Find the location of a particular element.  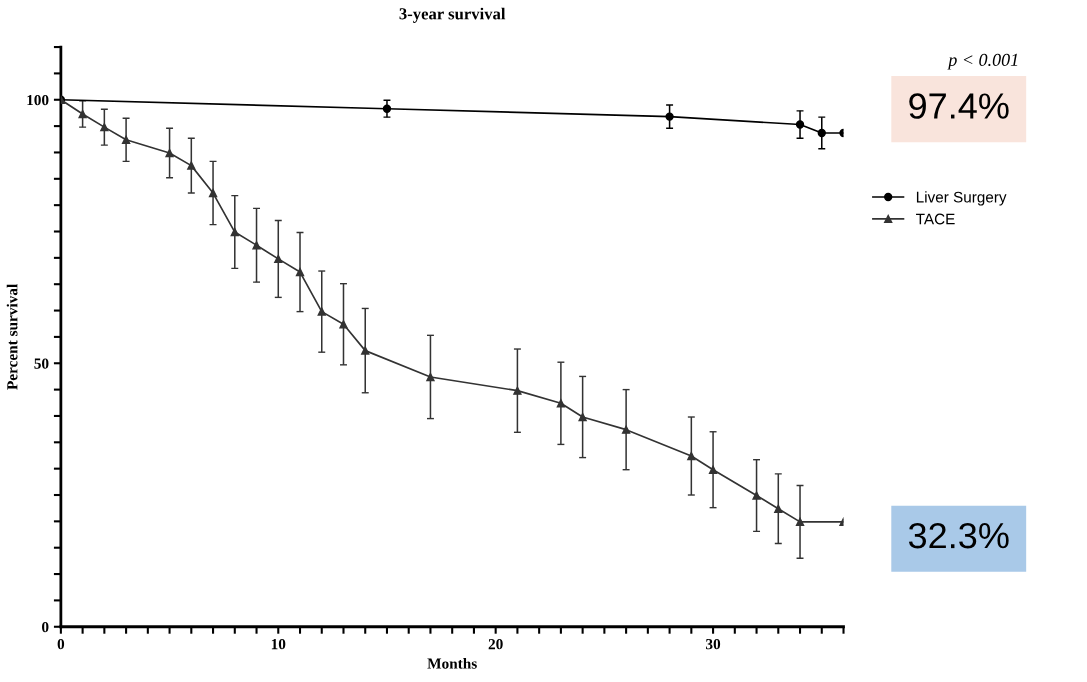

legend-label: Liver Surgery is located at coordinates (961, 198).